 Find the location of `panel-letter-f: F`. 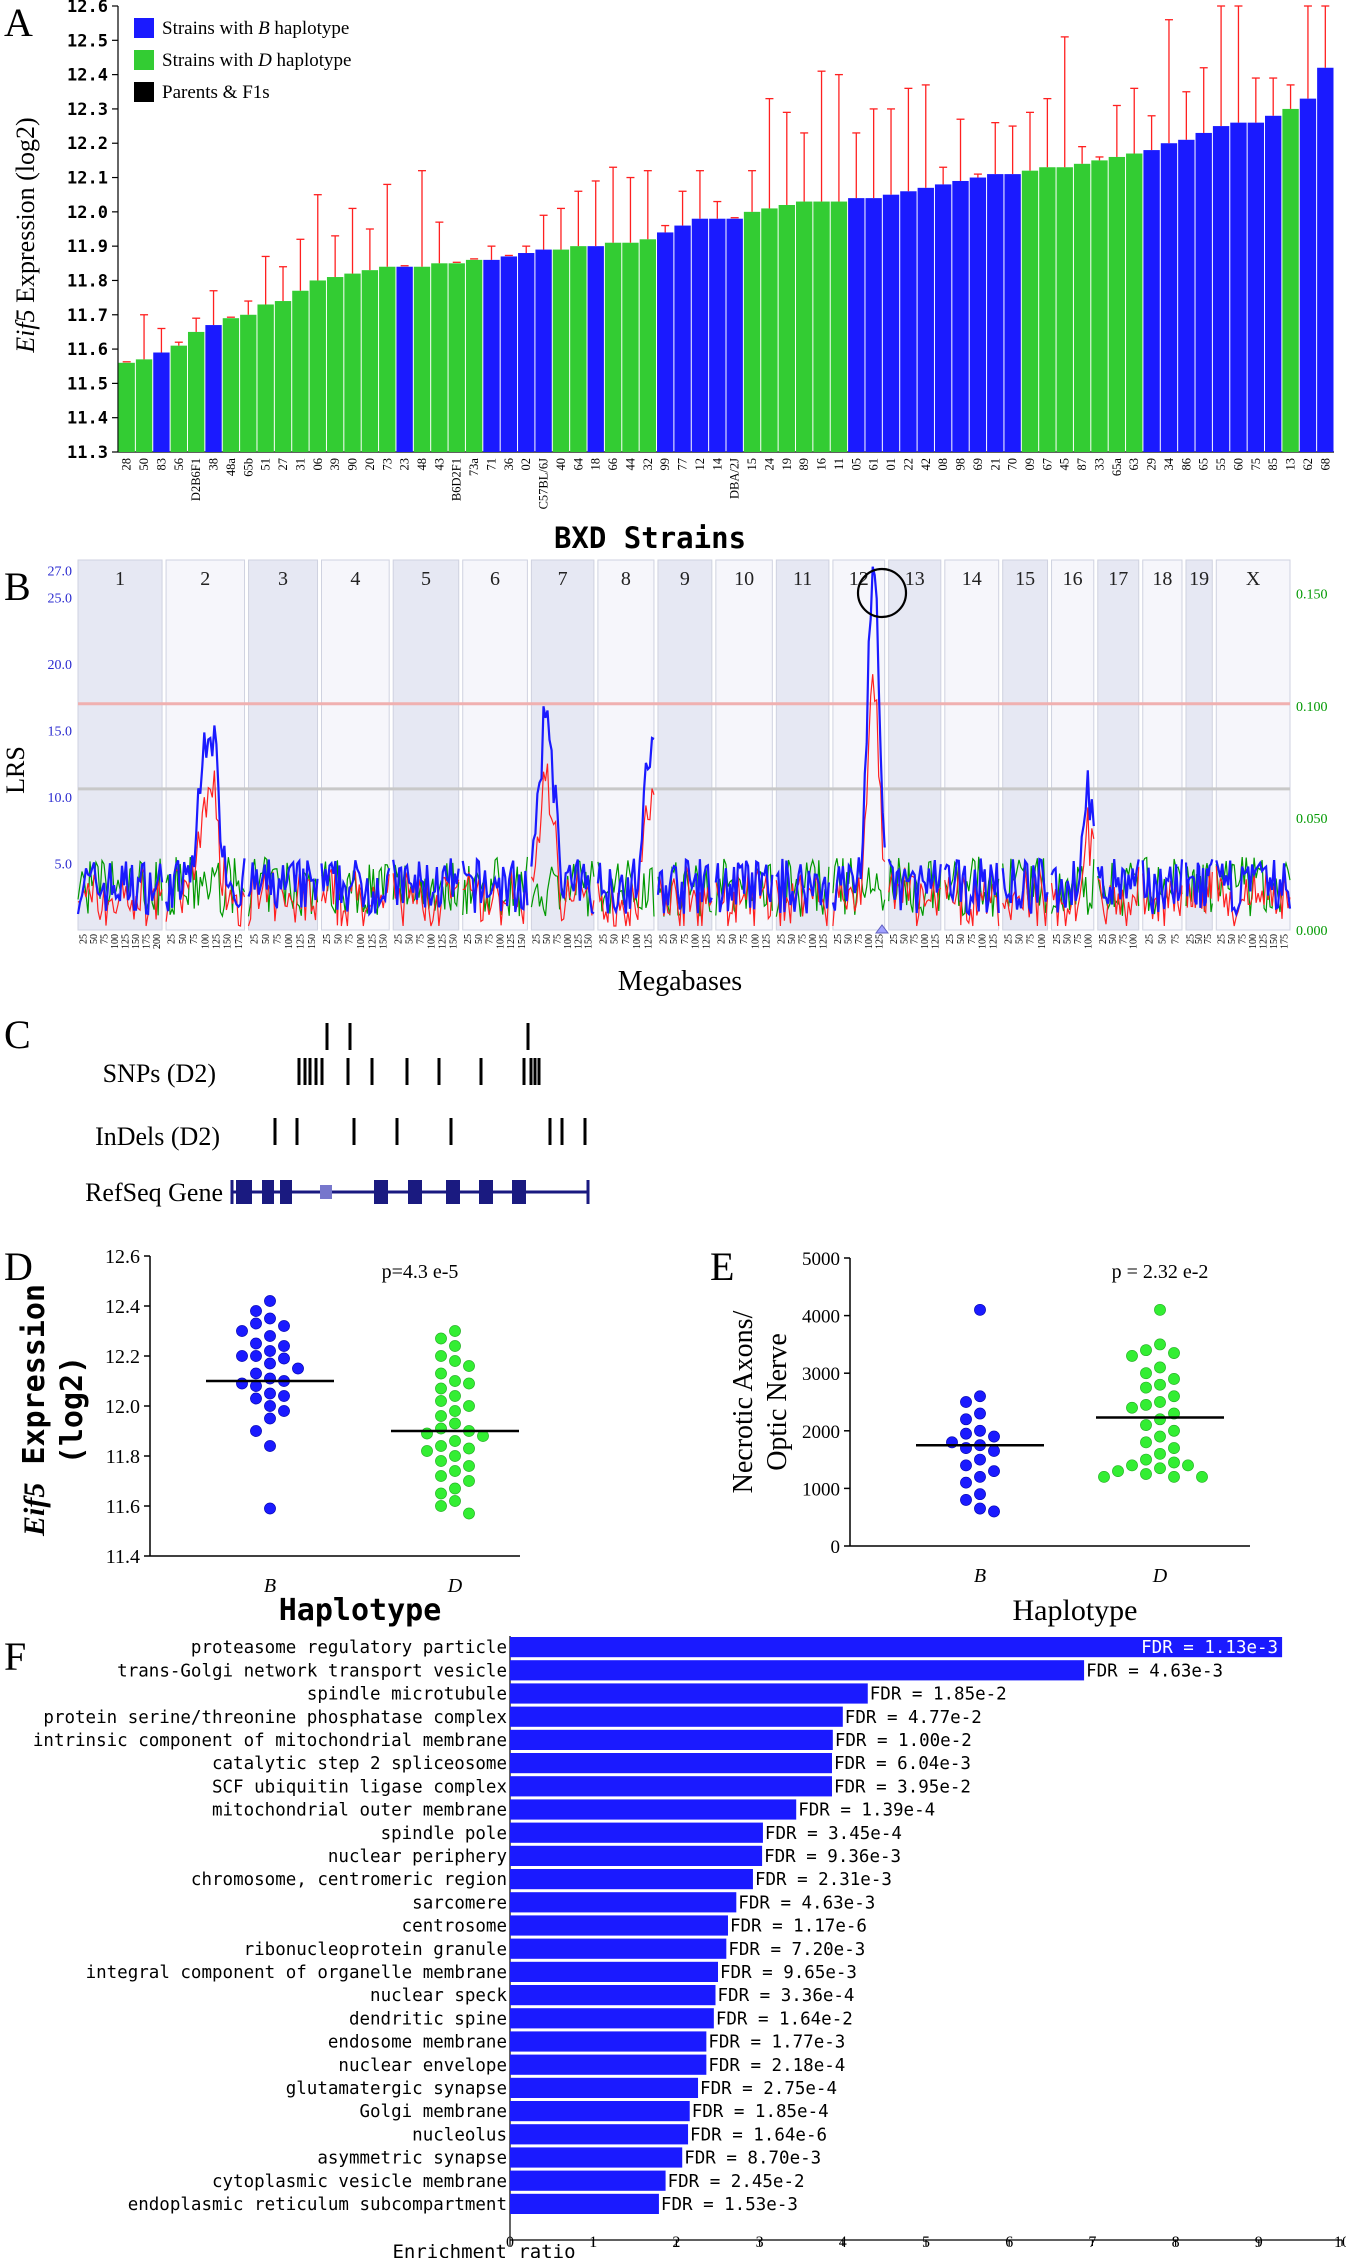

panel-letter-f: F is located at coordinates (15, 1656).